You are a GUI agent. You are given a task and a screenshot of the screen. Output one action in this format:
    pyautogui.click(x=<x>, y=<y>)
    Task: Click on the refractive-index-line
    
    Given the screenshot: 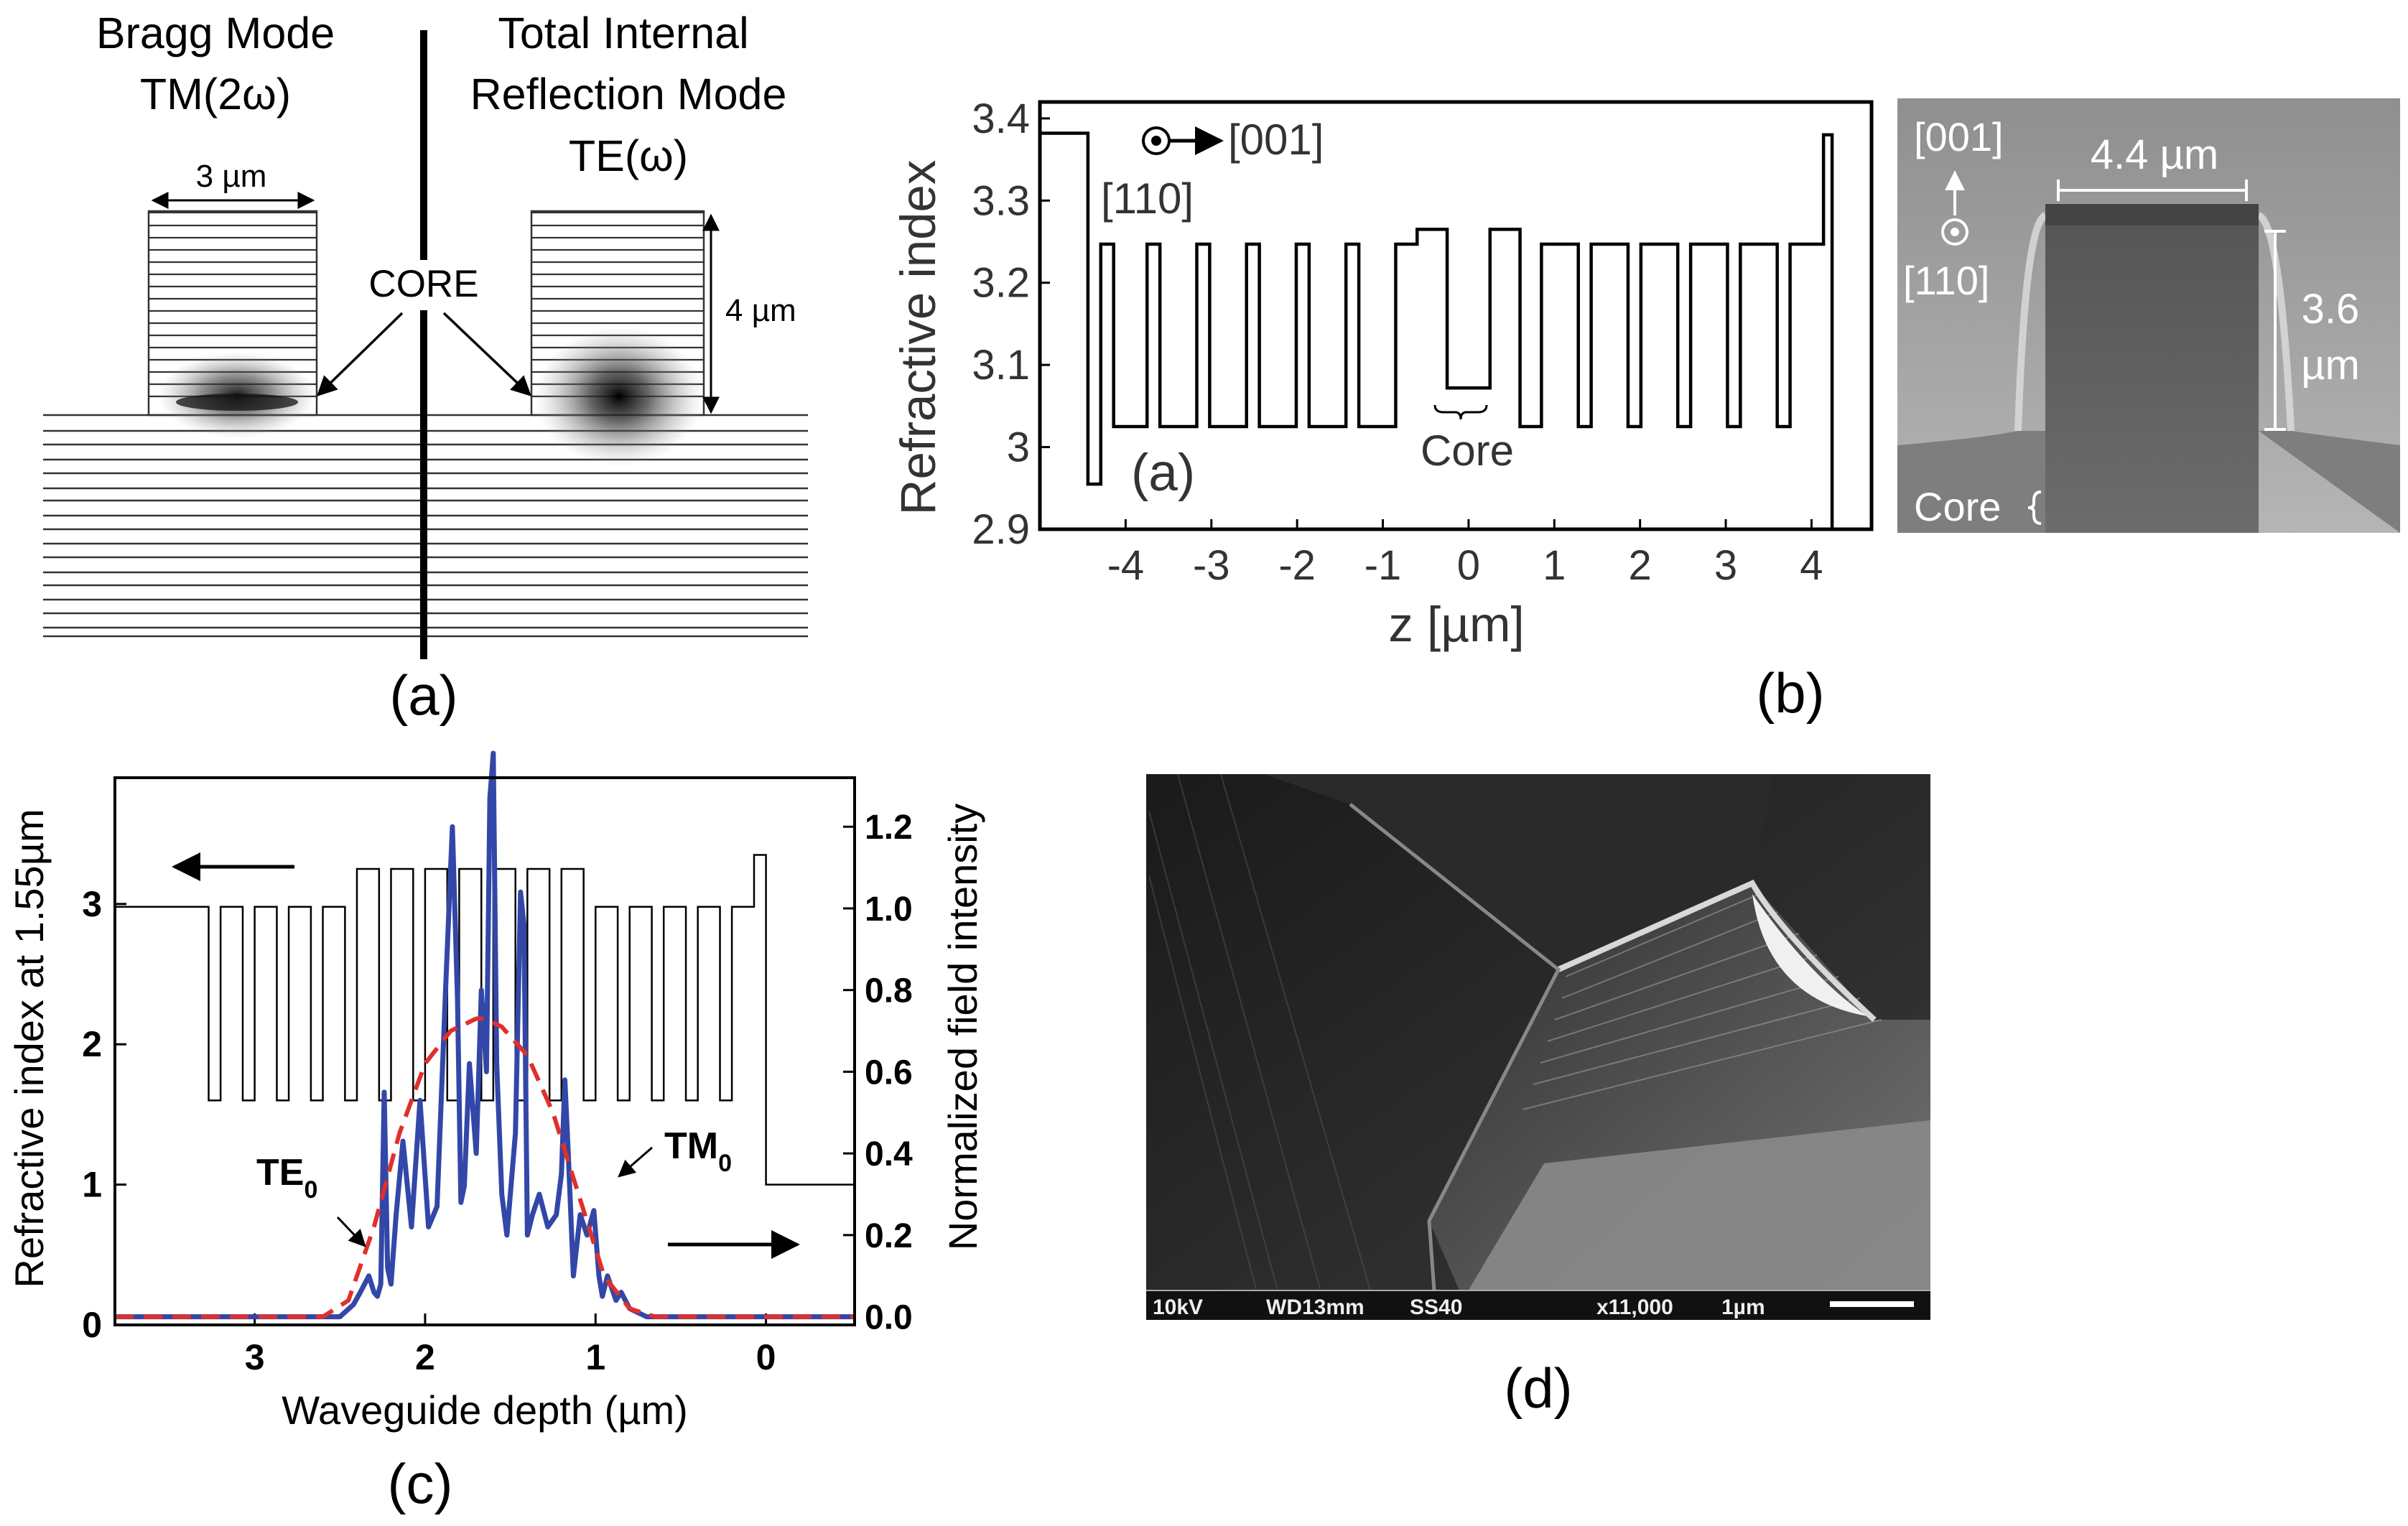 What is the action you would take?
    pyautogui.click(x=485, y=1020)
    